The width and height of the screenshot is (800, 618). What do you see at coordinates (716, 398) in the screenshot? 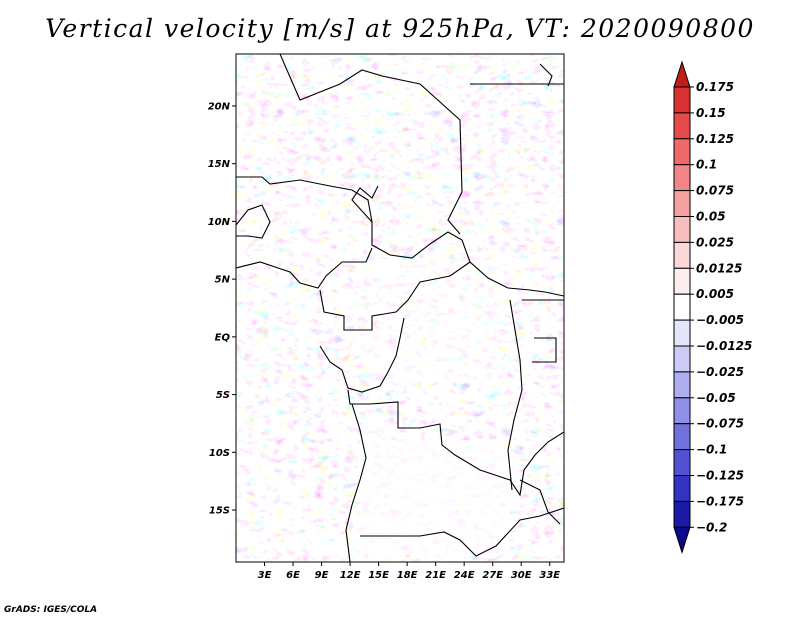
I see `colorbar-label: −0.05` at bounding box center [716, 398].